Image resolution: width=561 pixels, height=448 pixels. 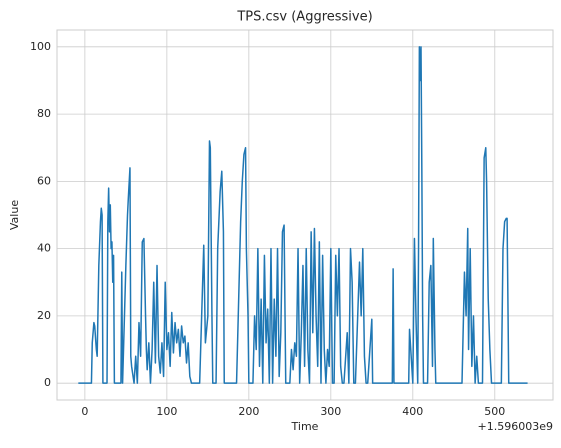 I want to click on y-tick-label: 0, so click(x=47, y=382).